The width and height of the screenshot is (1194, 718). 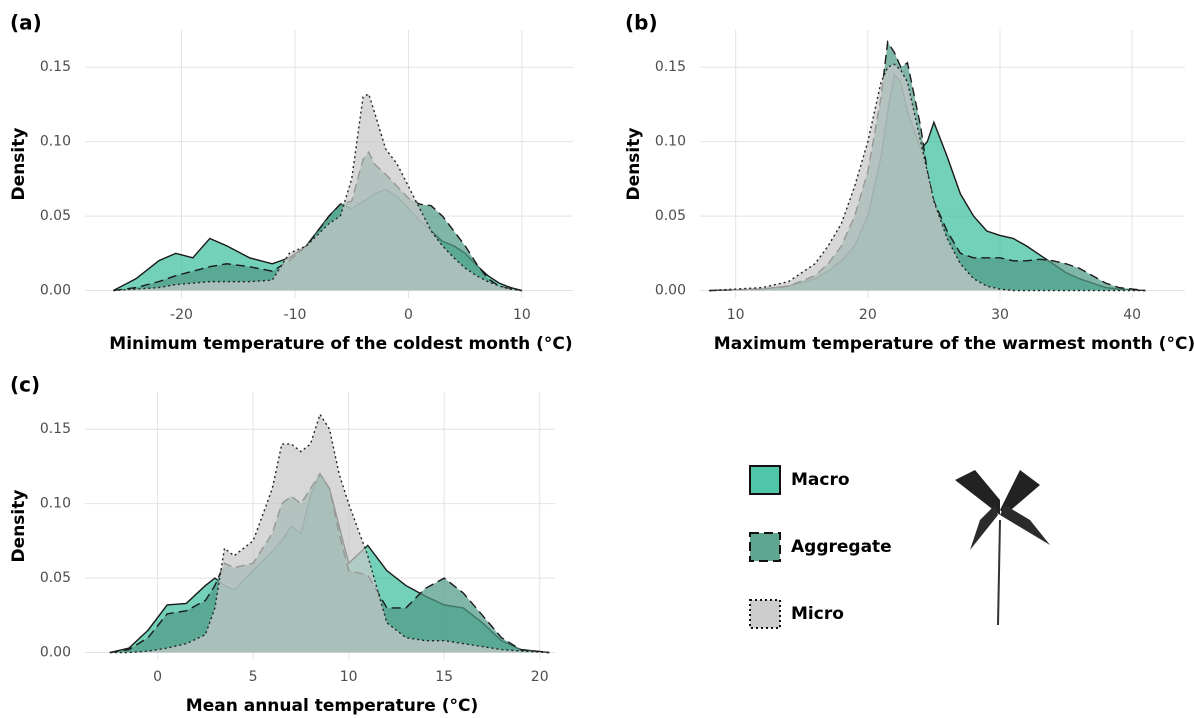 What do you see at coordinates (1132, 315) in the screenshot?
I see `x-tick-label: 40` at bounding box center [1132, 315].